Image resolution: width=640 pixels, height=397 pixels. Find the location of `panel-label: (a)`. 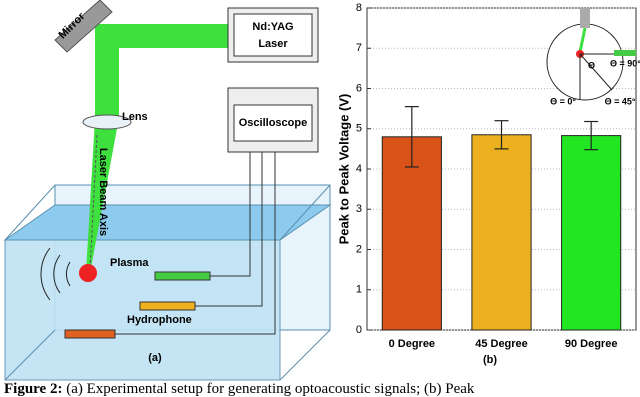

panel-label: (a) is located at coordinates (155, 358).